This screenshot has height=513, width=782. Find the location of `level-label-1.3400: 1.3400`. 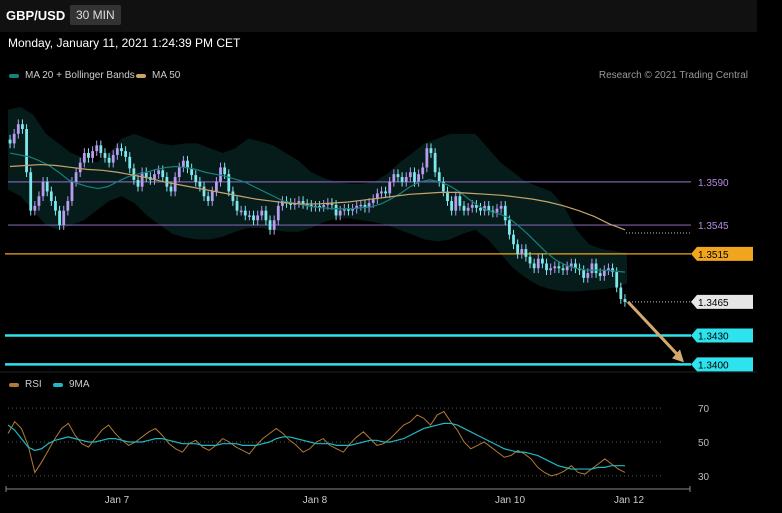

level-label-1.3400: 1.3400 is located at coordinates (713, 365).